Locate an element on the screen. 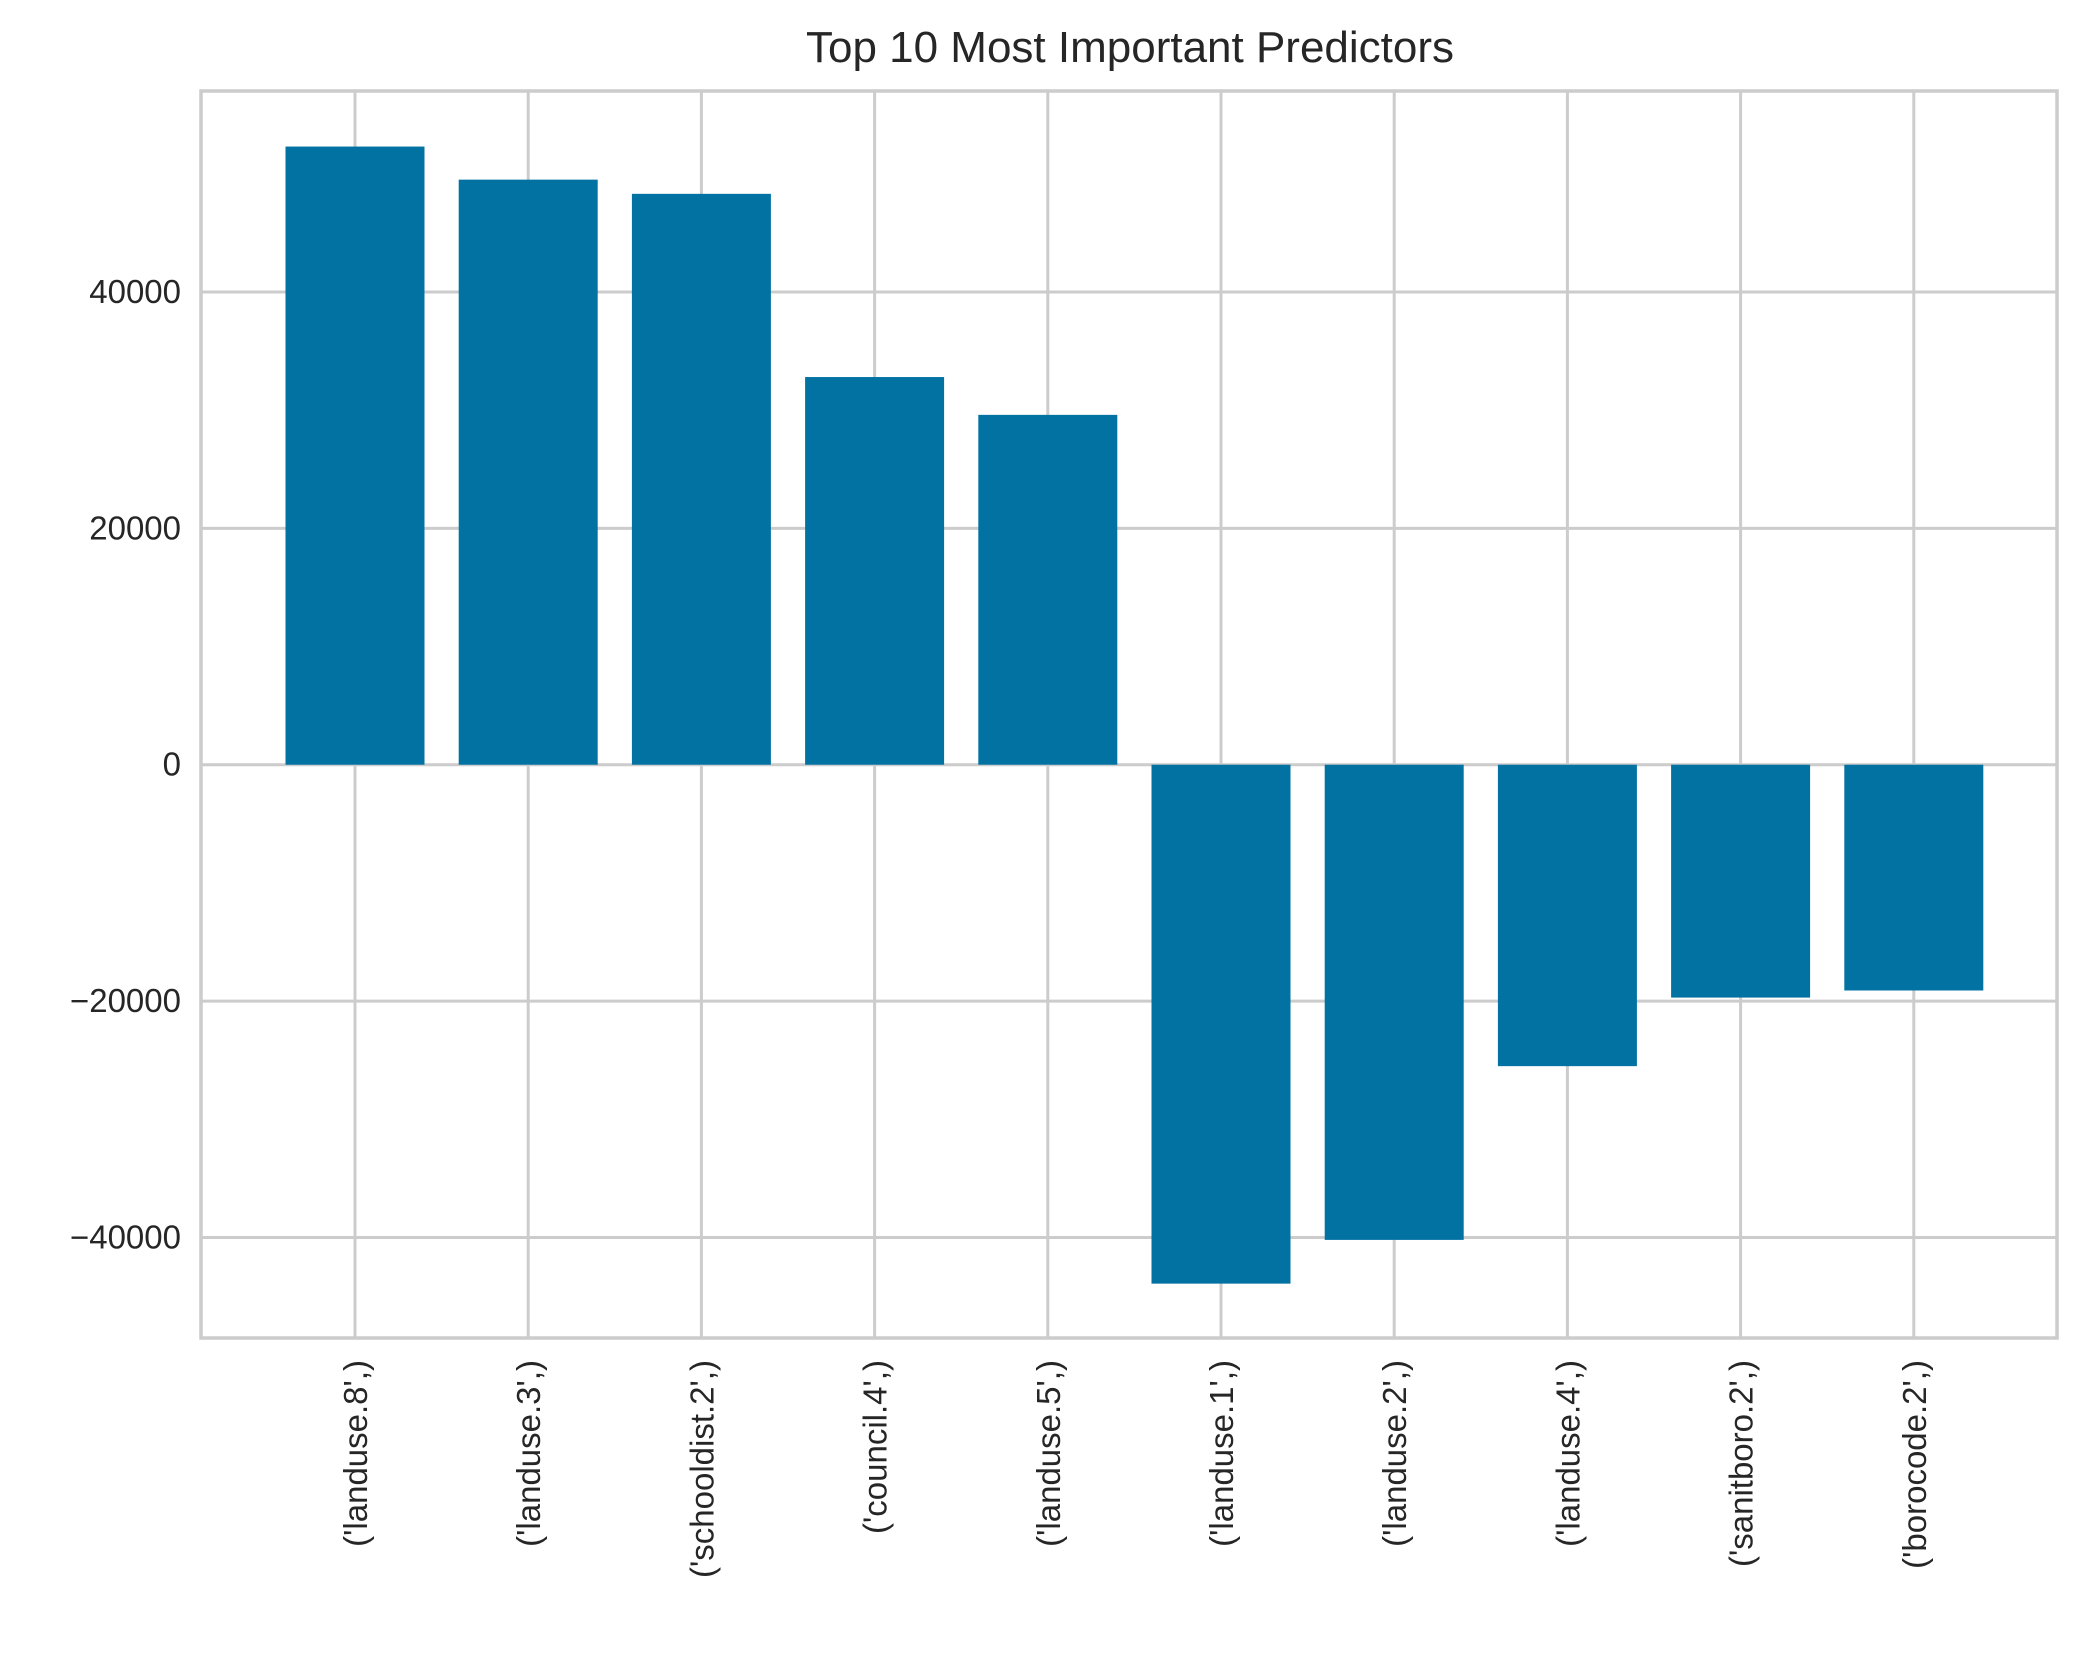 The width and height of the screenshot is (2089, 1671). x-tick-label: ('landuse.3',) is located at coordinates (528, 1453).